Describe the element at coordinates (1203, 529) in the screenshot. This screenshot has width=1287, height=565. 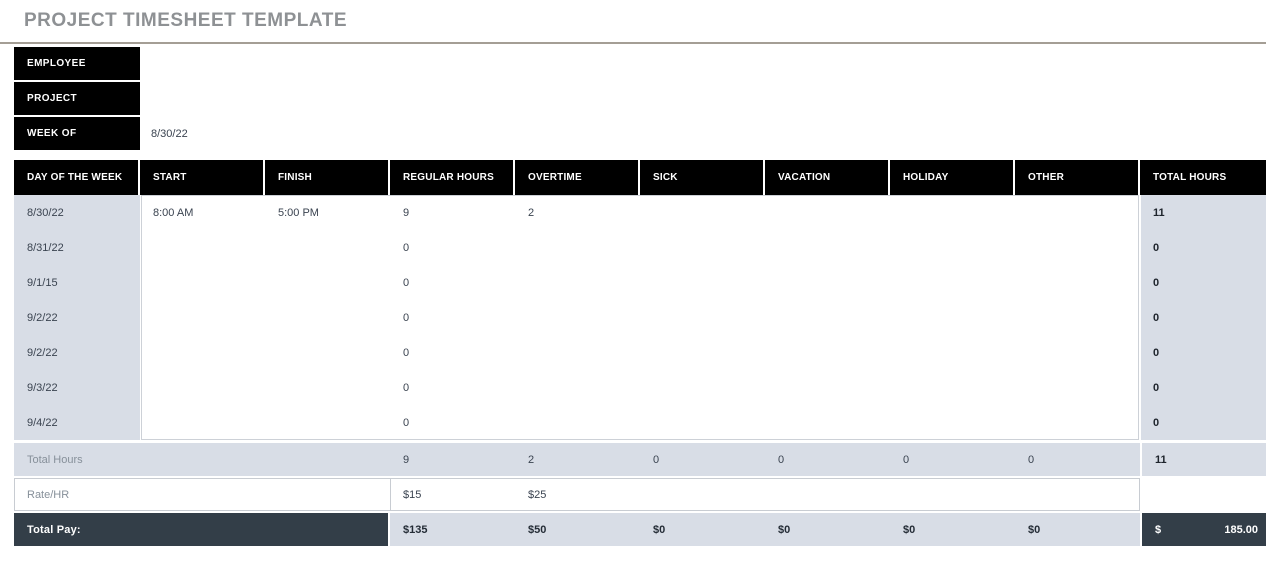
I see `grand-total-cell: $ 185.00` at that location.